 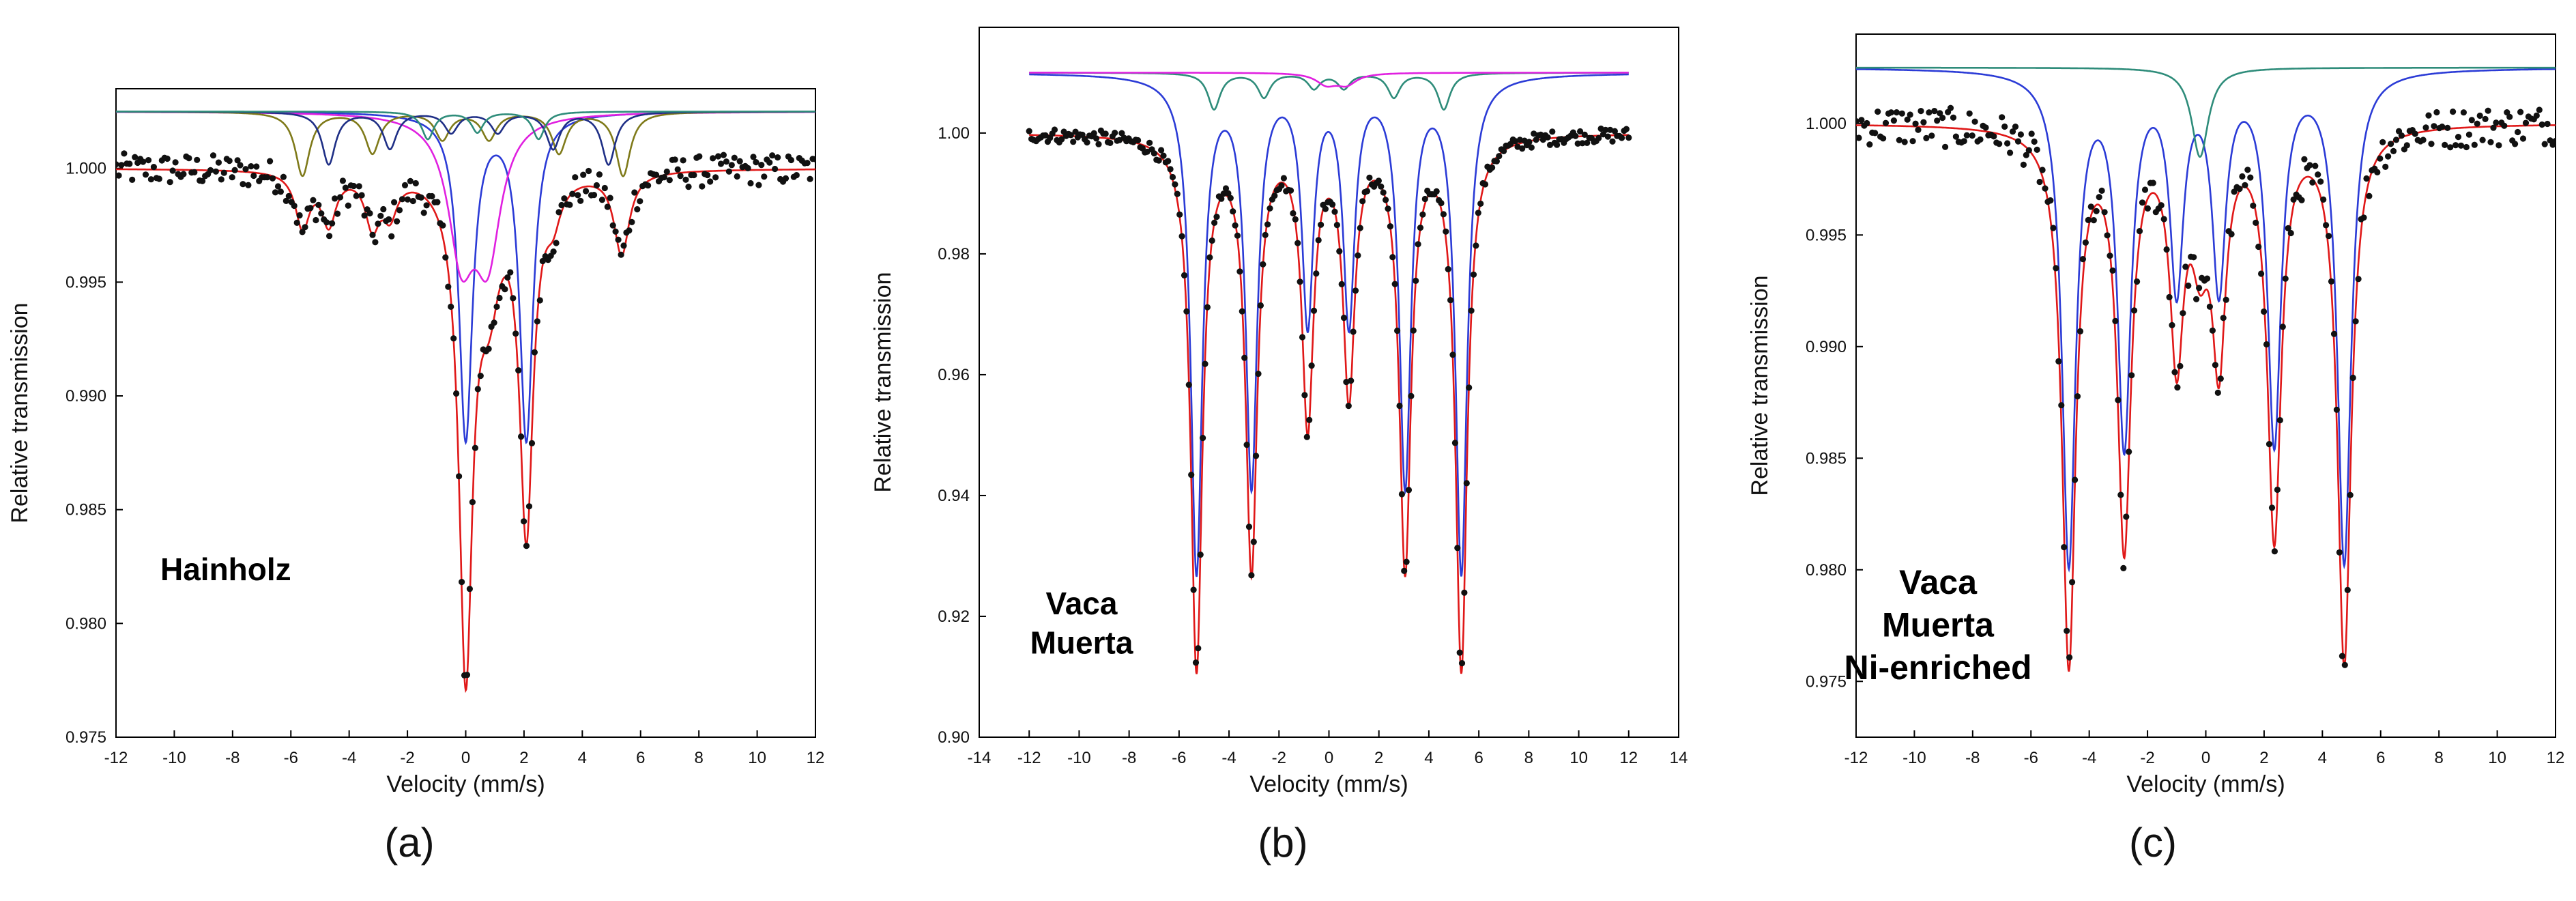 I want to click on x-tick-label: 10, so click(x=757, y=758).